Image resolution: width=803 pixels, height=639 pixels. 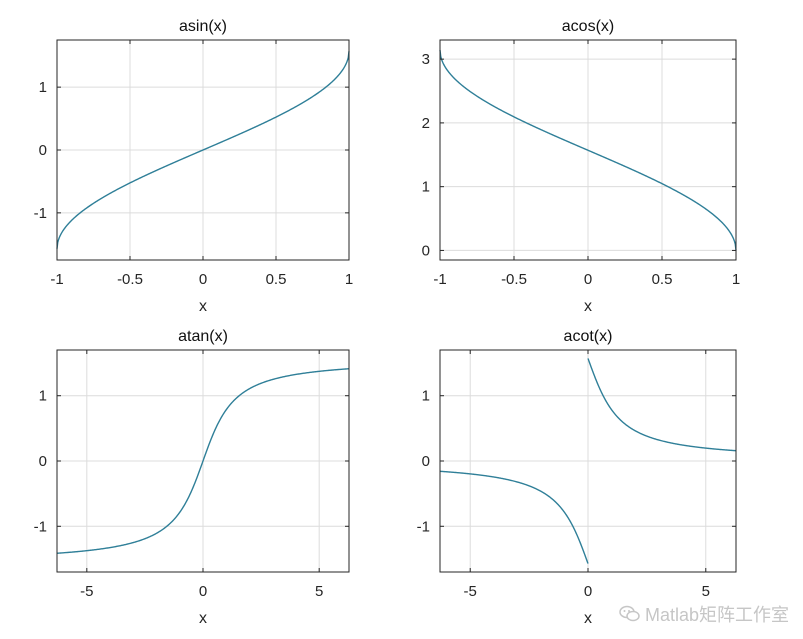 I want to click on y-tick-label: 3, so click(x=426, y=59).